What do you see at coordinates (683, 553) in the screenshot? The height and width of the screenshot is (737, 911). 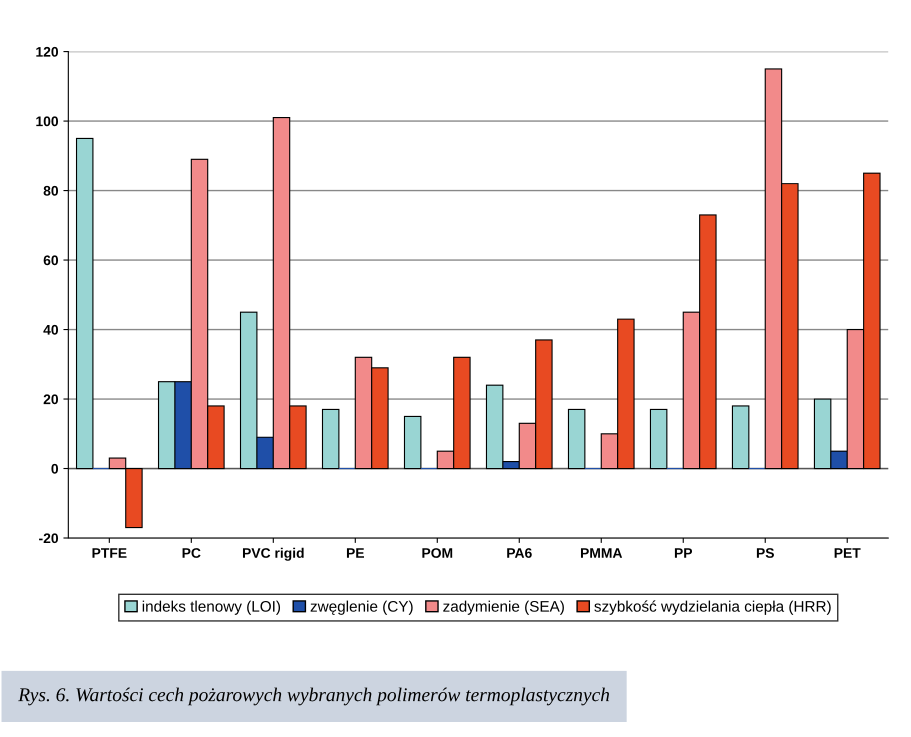 I see `x-tick-label: PP` at bounding box center [683, 553].